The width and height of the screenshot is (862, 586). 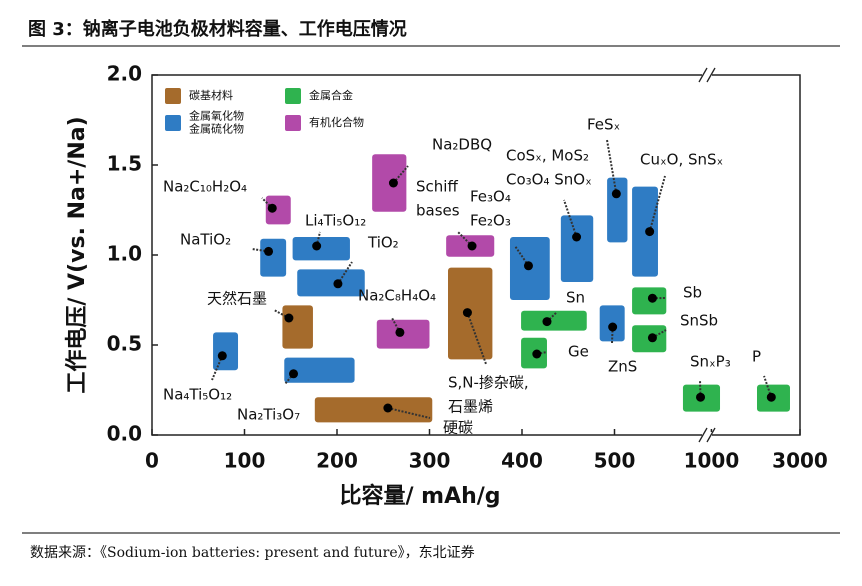 What do you see at coordinates (458, 428) in the screenshot?
I see `item-label: 硬碳` at bounding box center [458, 428].